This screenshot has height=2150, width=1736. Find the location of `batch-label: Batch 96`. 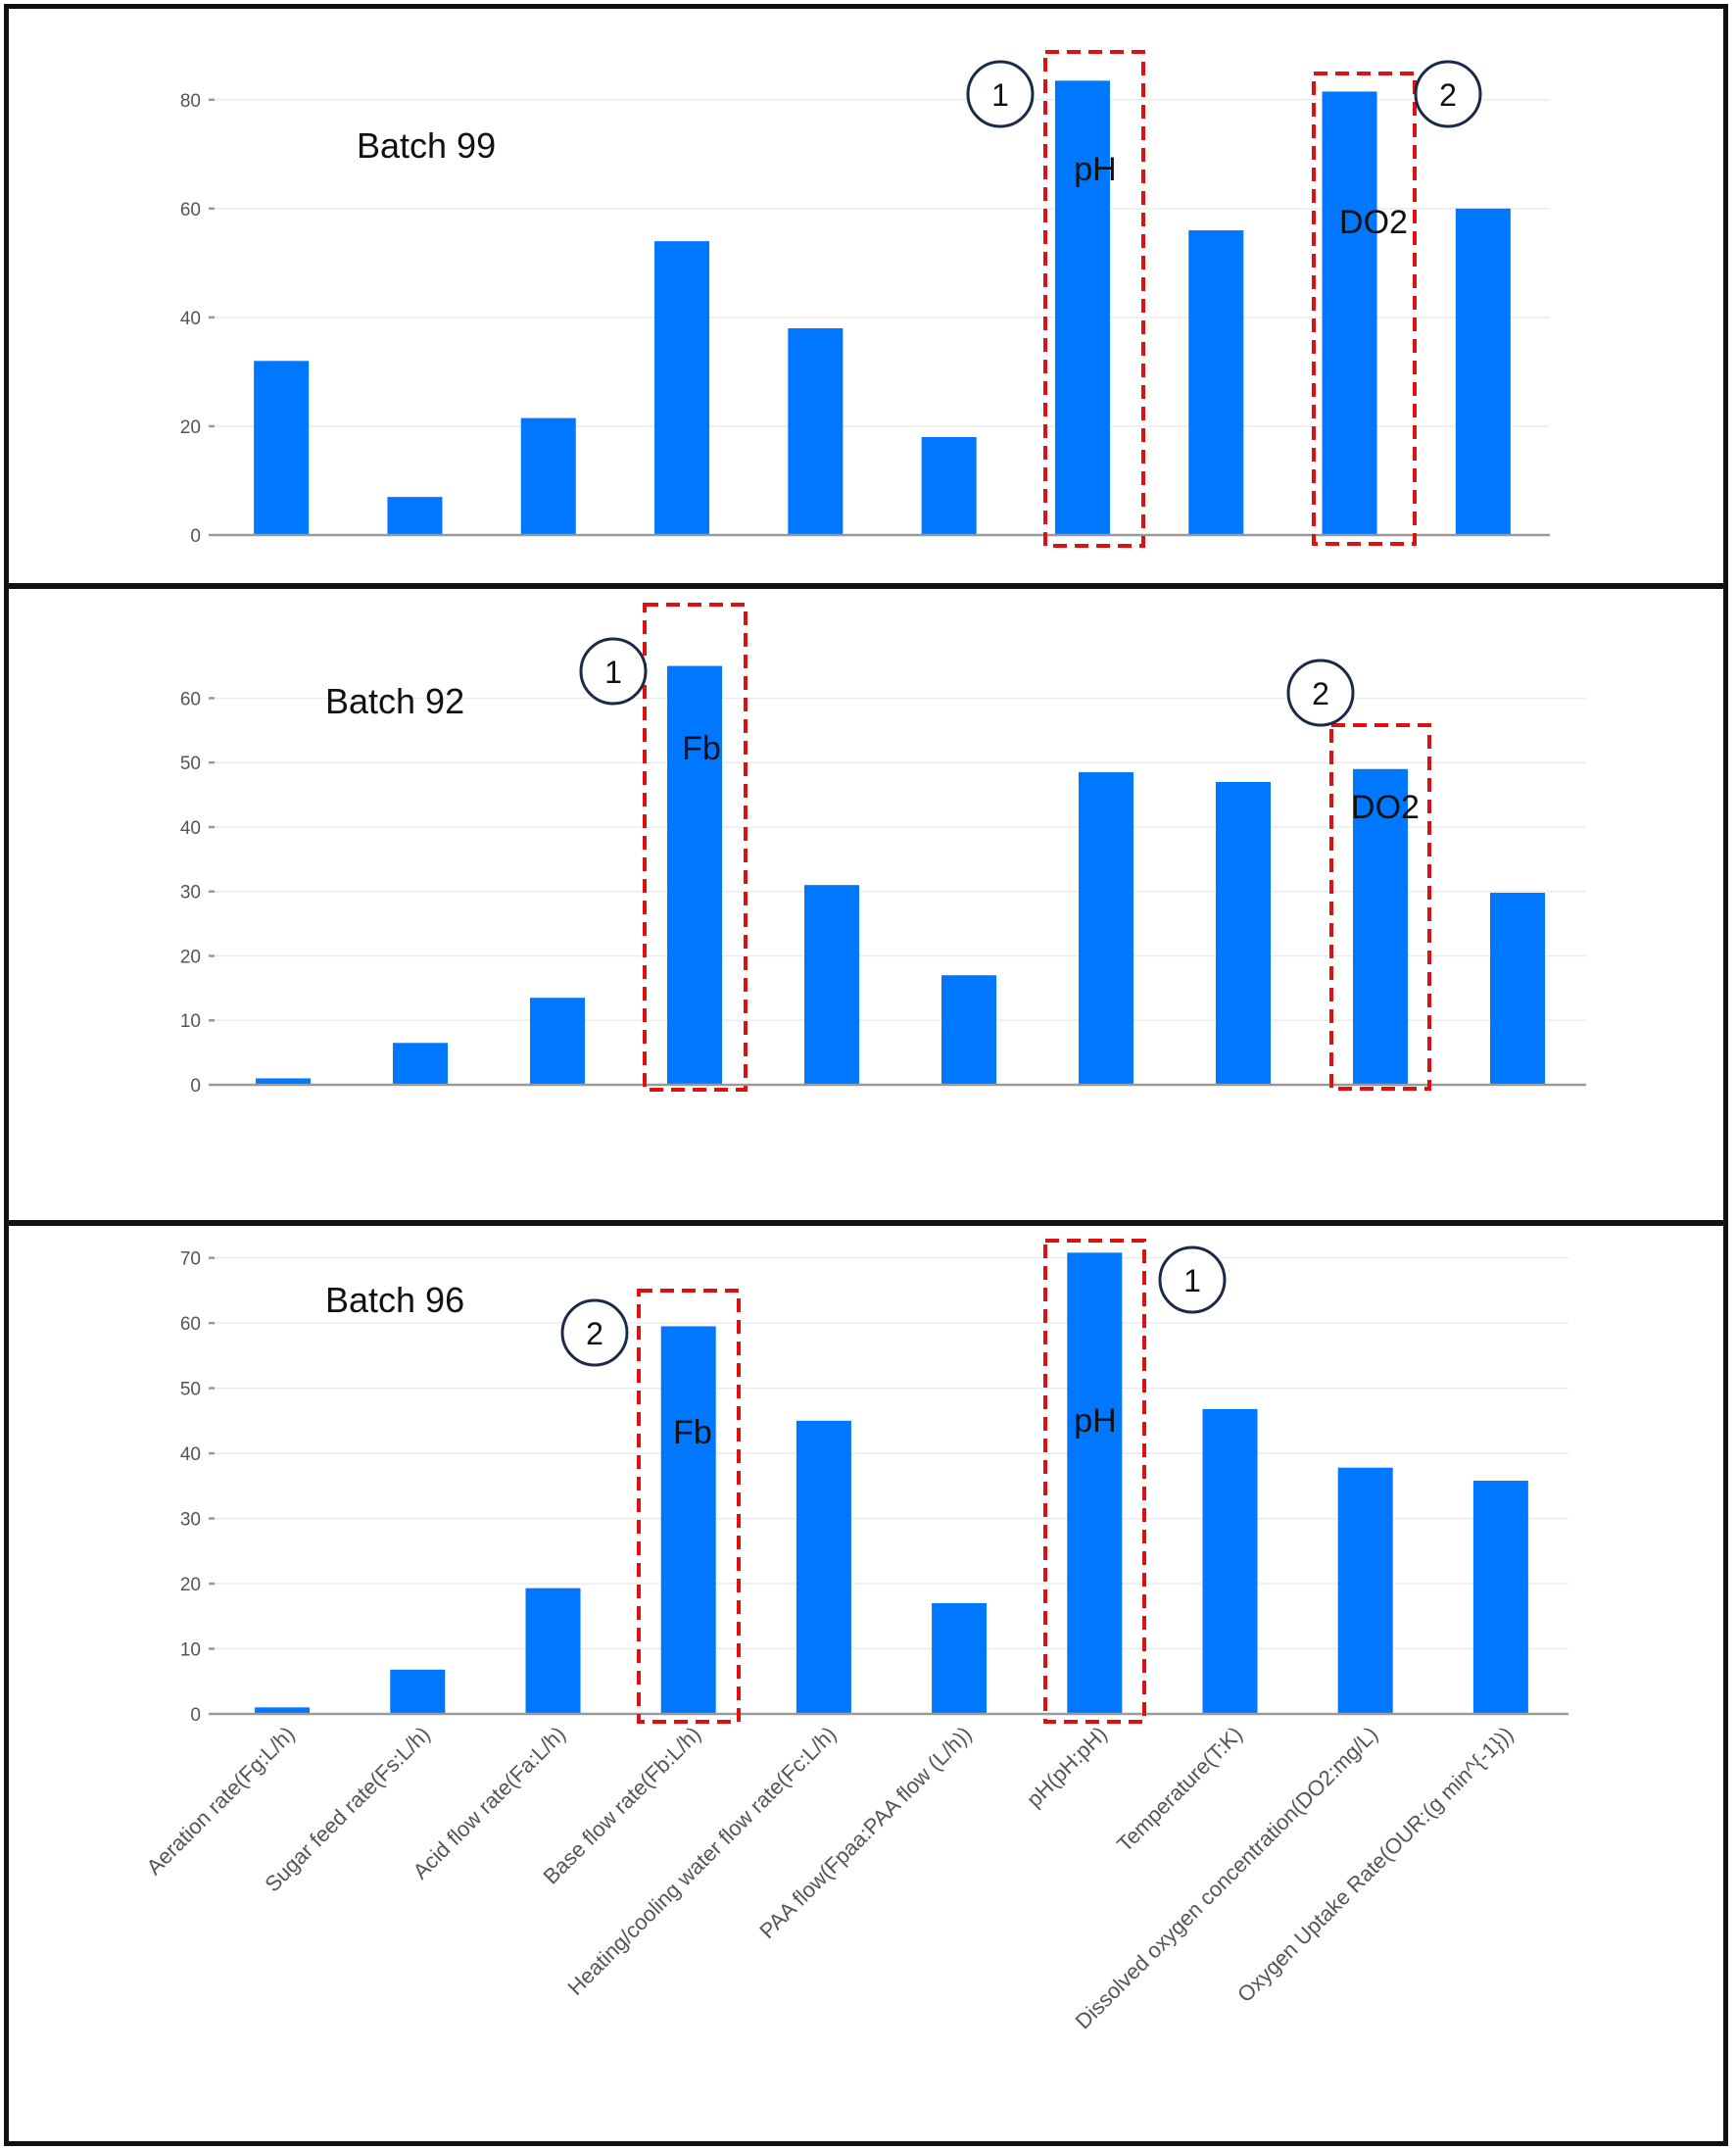

batch-label: Batch 96 is located at coordinates (394, 1300).